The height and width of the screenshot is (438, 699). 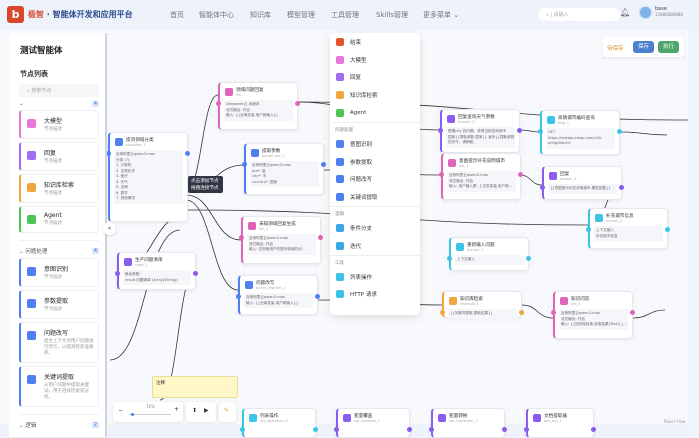 I want to click on nav-item: 更多菜单 ⌄, so click(x=441, y=15).